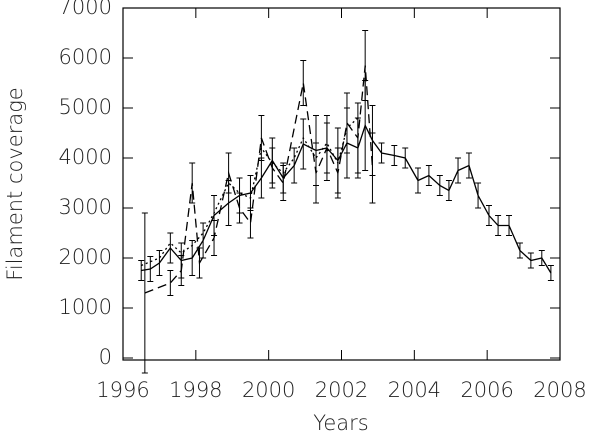  Describe the element at coordinates (249, 192) in the screenshot. I see `series-line` at that location.